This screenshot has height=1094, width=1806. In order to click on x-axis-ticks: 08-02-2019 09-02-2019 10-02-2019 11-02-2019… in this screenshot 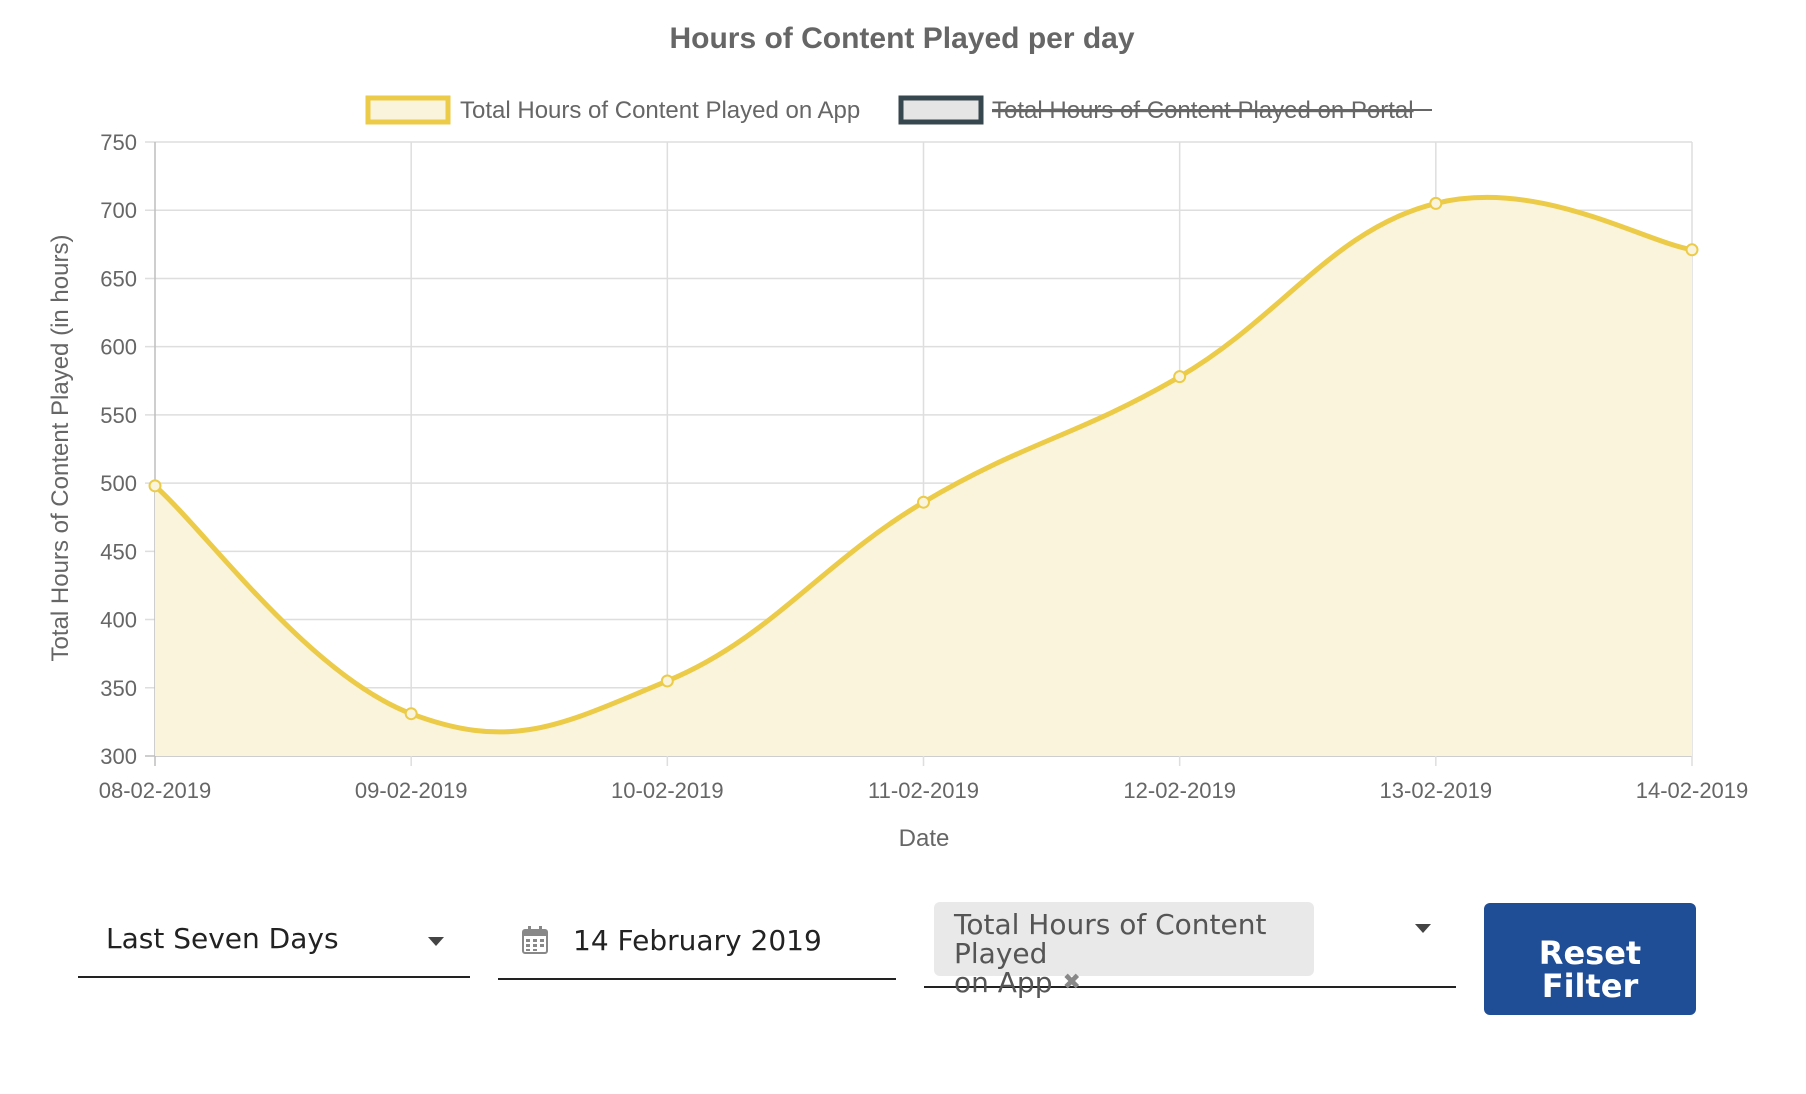, I will do `click(924, 790)`.